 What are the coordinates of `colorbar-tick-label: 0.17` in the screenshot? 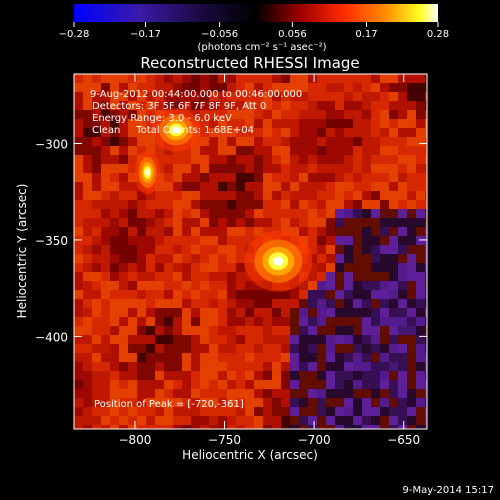 It's located at (366, 34).